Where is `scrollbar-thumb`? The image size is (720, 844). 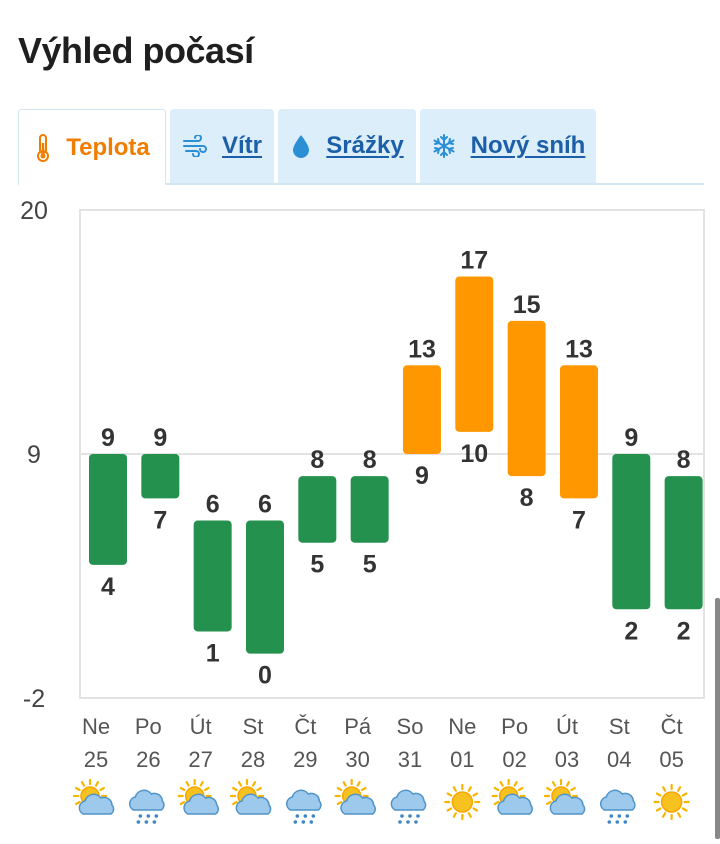 scrollbar-thumb is located at coordinates (717, 718).